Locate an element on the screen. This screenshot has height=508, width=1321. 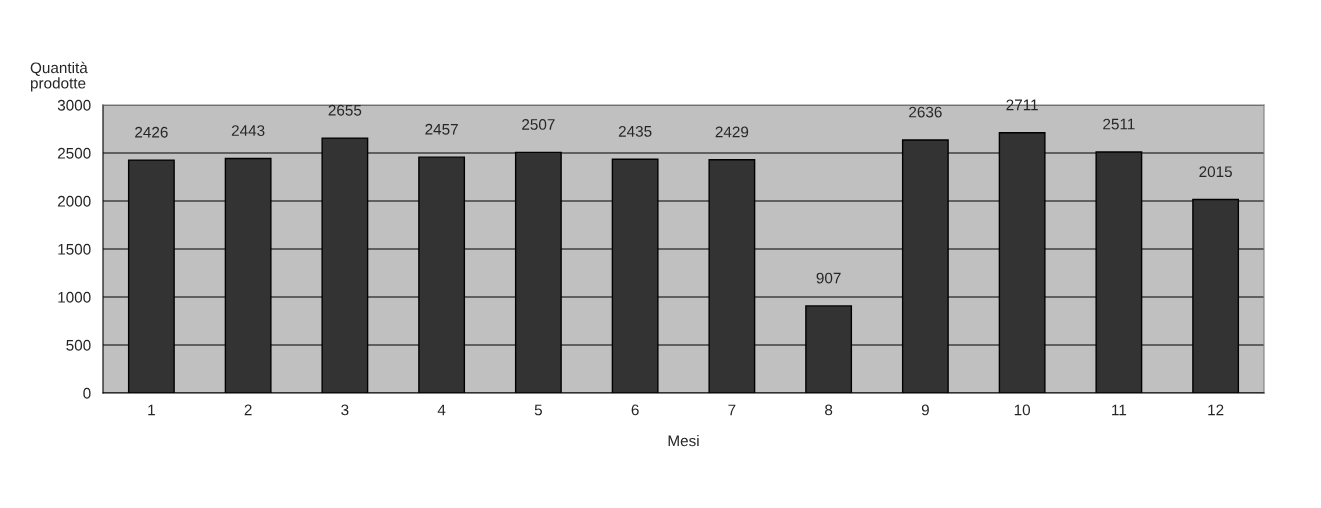
x-tick-label: 7 is located at coordinates (732, 410).